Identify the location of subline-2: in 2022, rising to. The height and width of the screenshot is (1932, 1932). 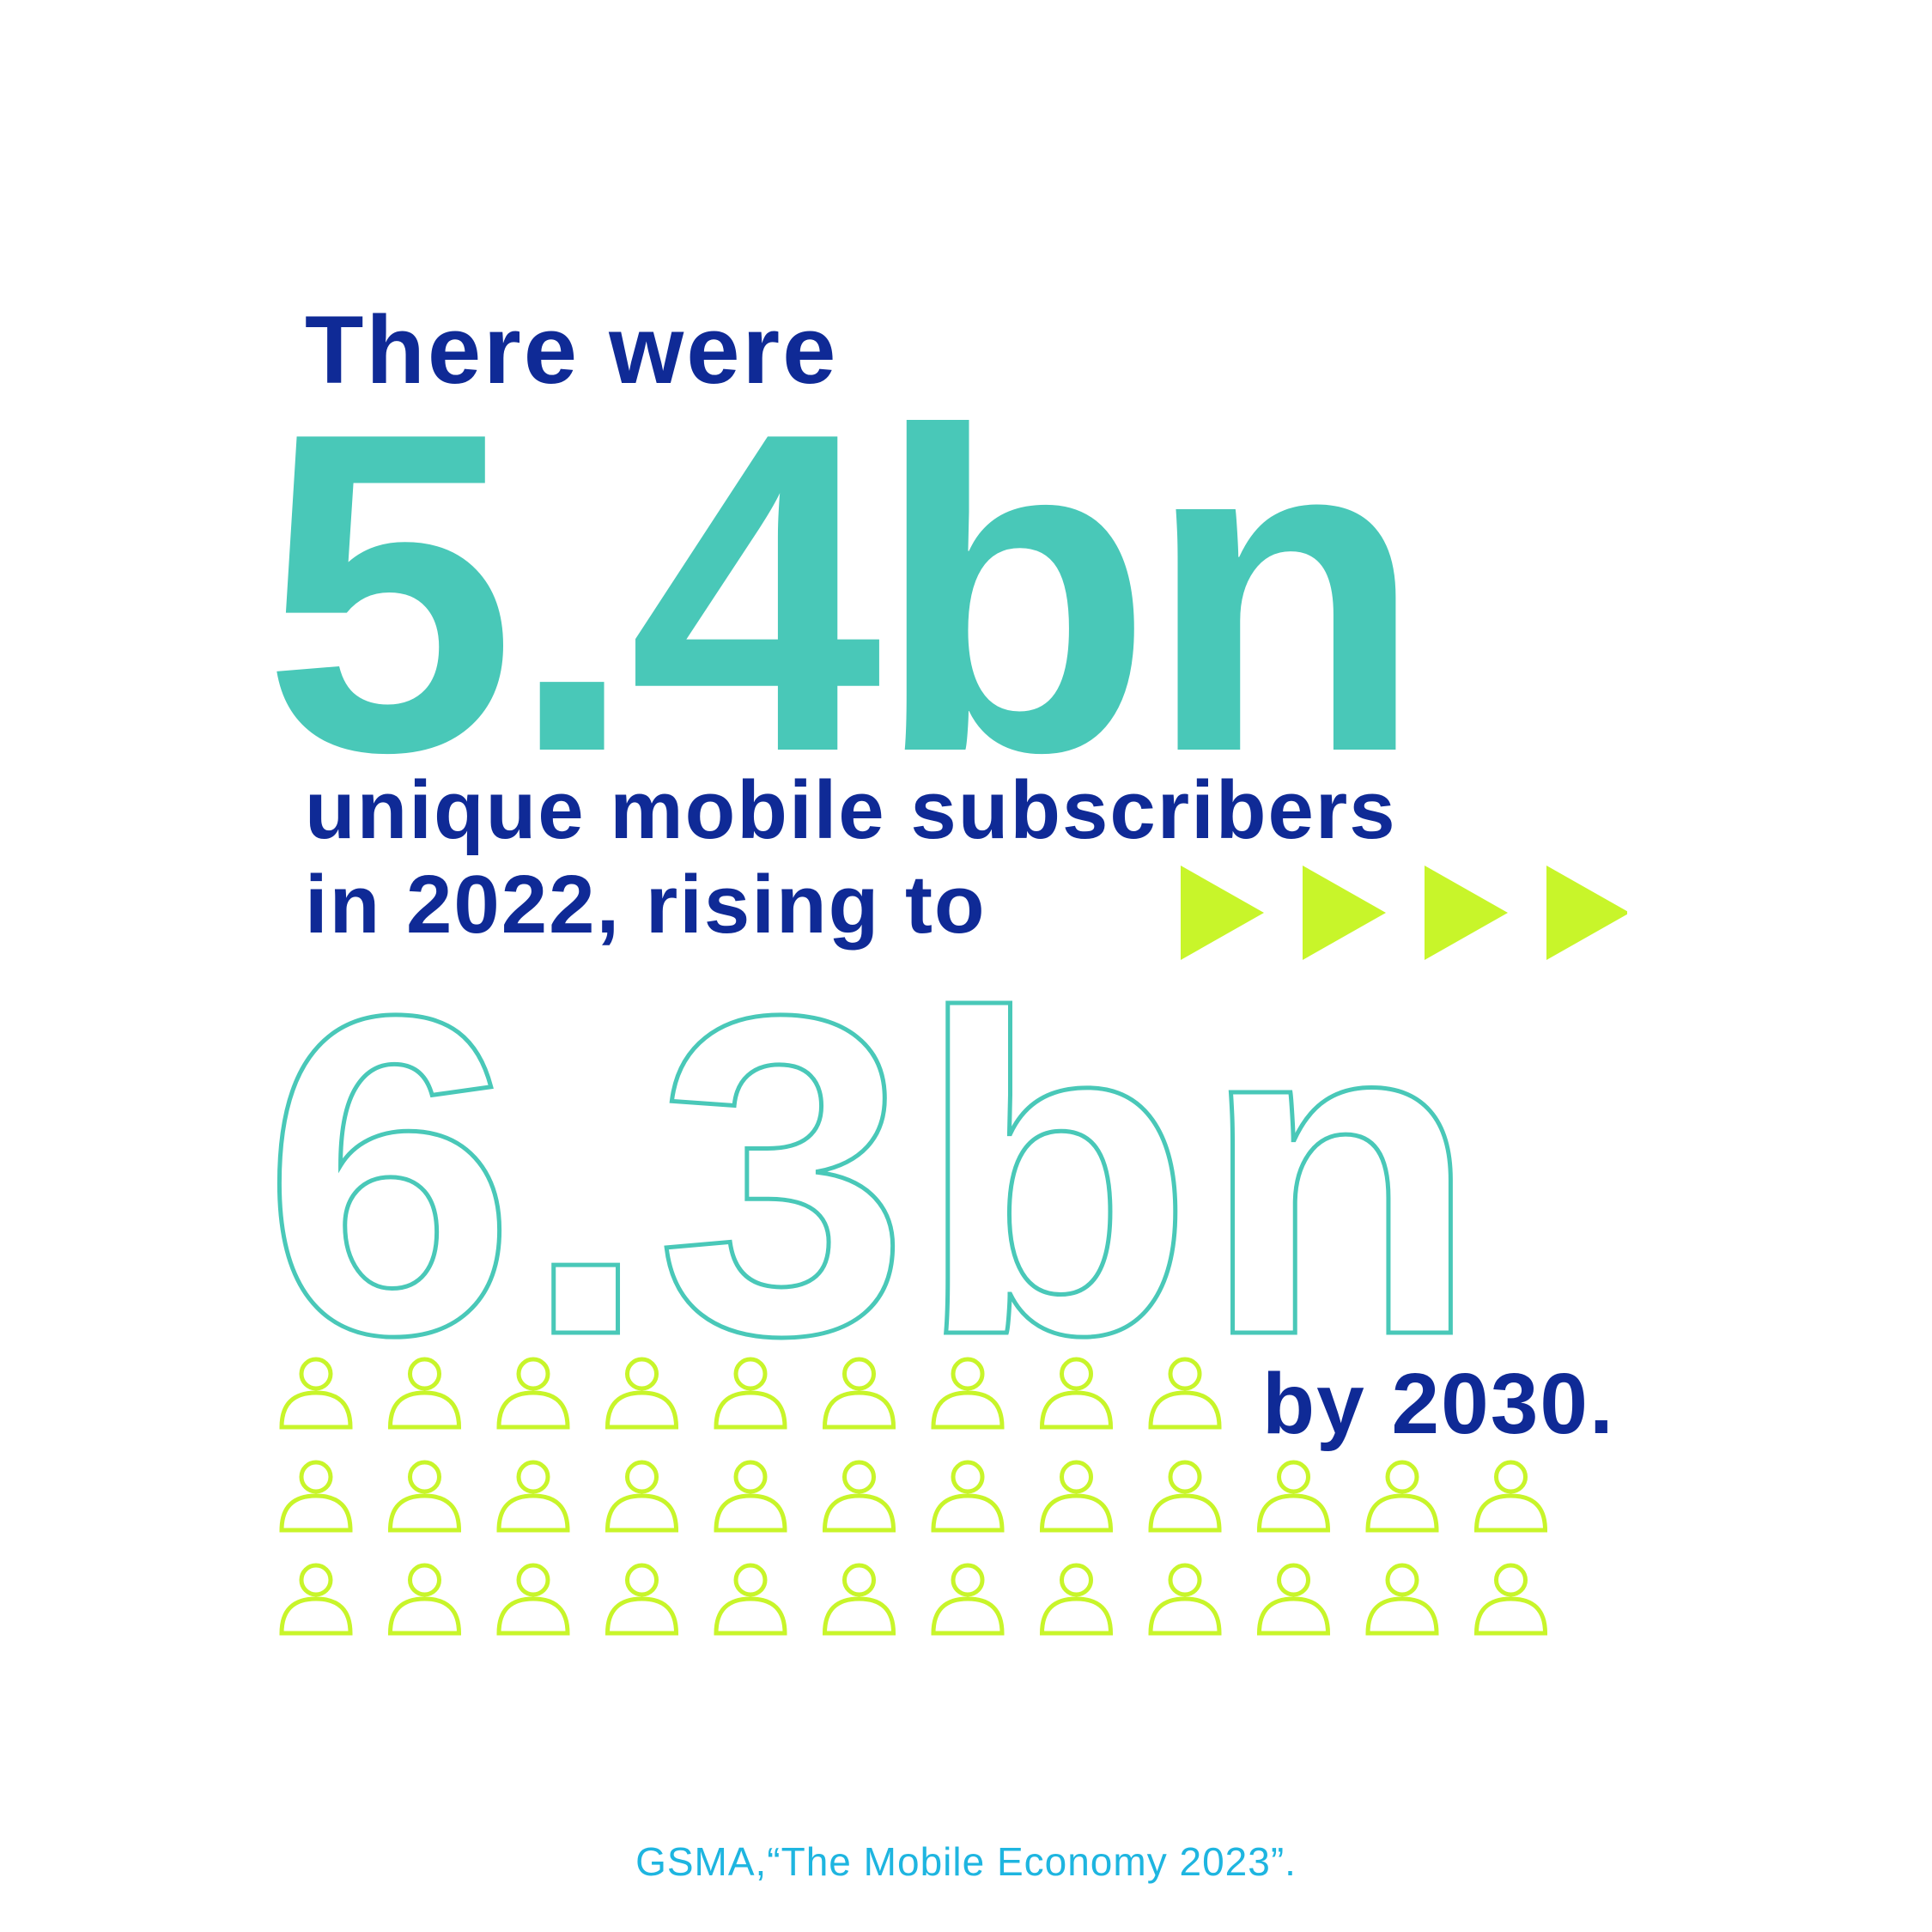
(646, 905).